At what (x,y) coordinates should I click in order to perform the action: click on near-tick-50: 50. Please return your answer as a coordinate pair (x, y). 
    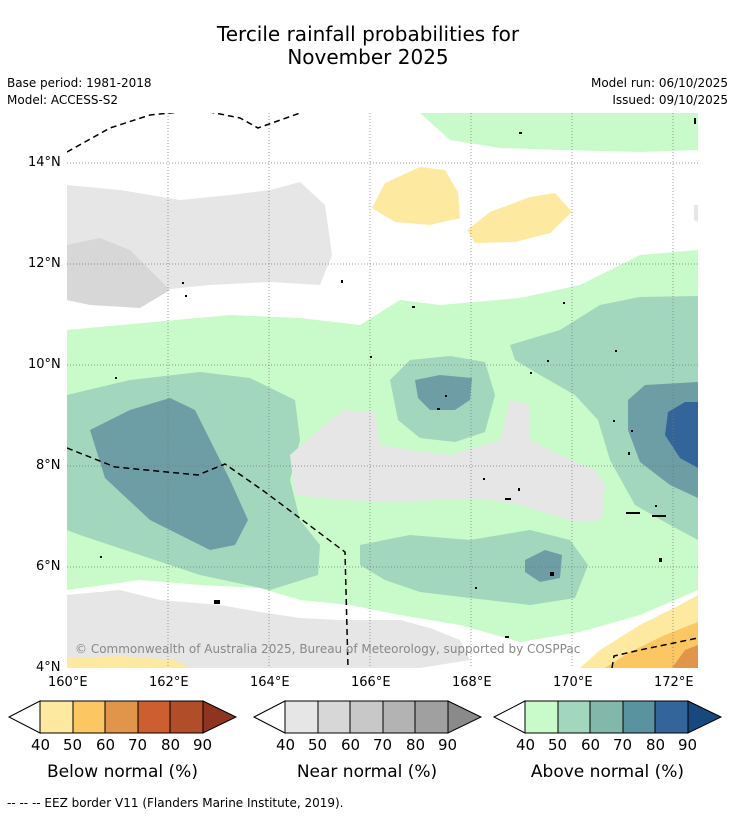
    Looking at the image, I should click on (318, 745).